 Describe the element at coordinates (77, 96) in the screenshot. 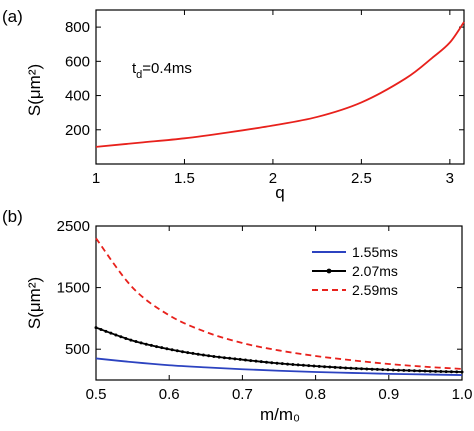

I see `panel-a-y-tick-label: 400` at that location.